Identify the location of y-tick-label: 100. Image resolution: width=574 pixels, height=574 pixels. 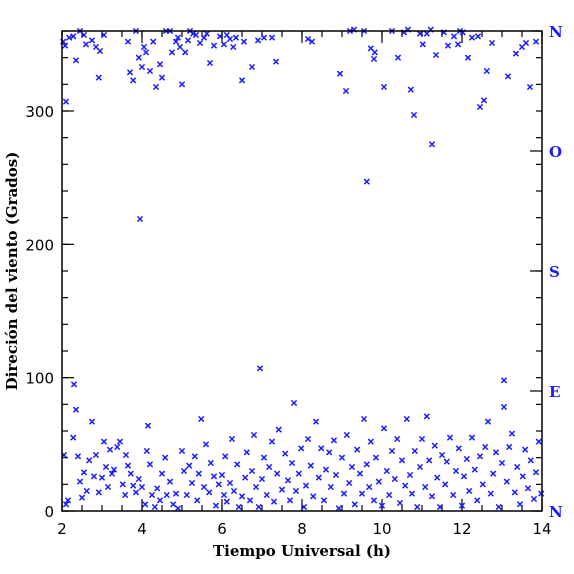
(39, 379).